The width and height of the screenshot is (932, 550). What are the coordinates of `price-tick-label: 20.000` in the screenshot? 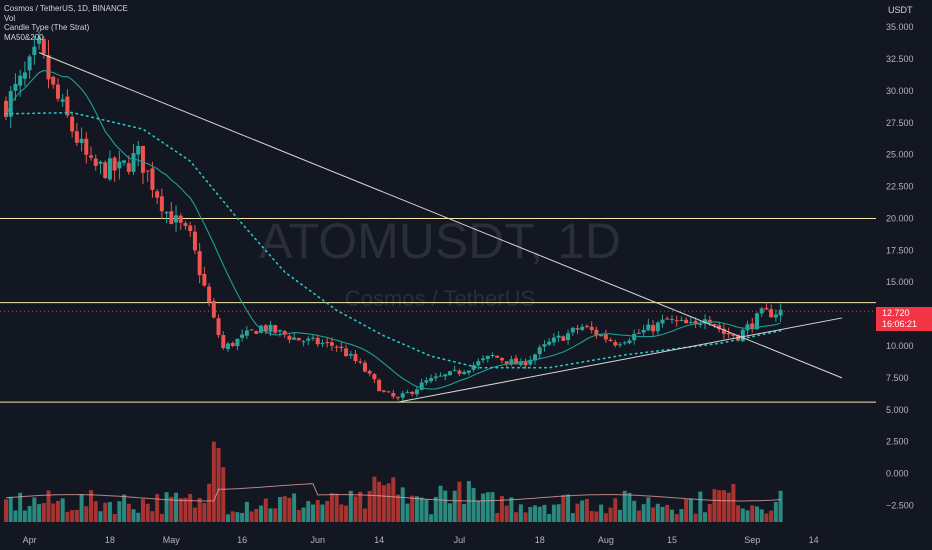 It's located at (900, 218).